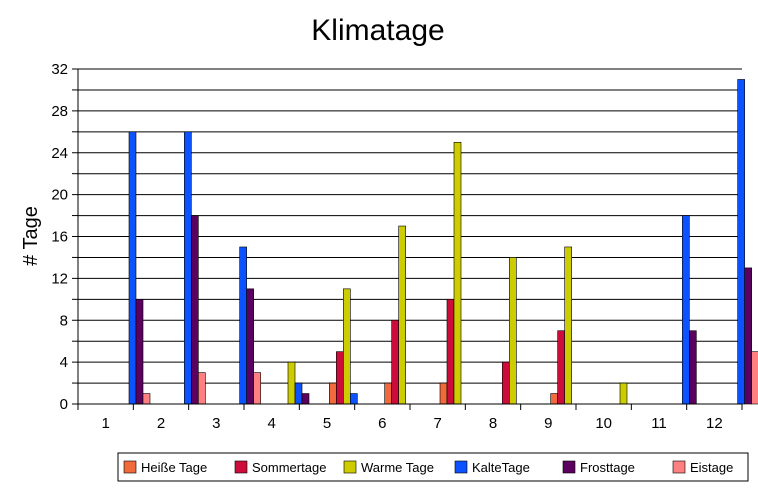  What do you see at coordinates (161, 423) in the screenshot?
I see `x-tick-label: 2` at bounding box center [161, 423].